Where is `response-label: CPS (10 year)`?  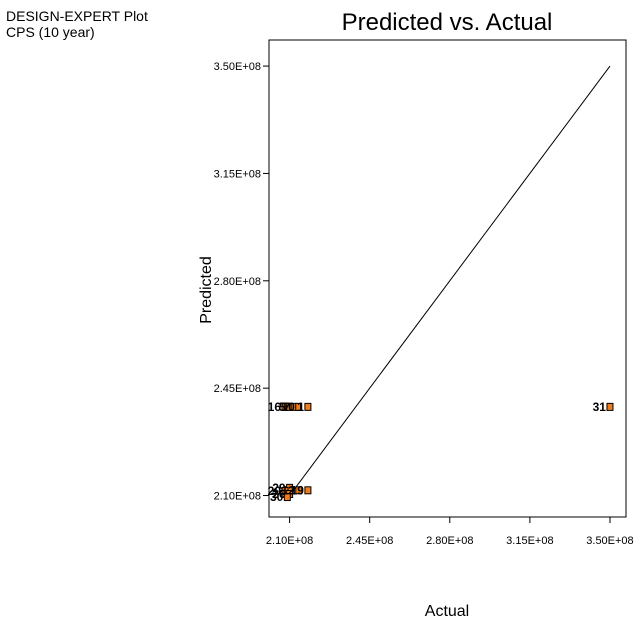 response-label: CPS (10 year) is located at coordinates (50, 32).